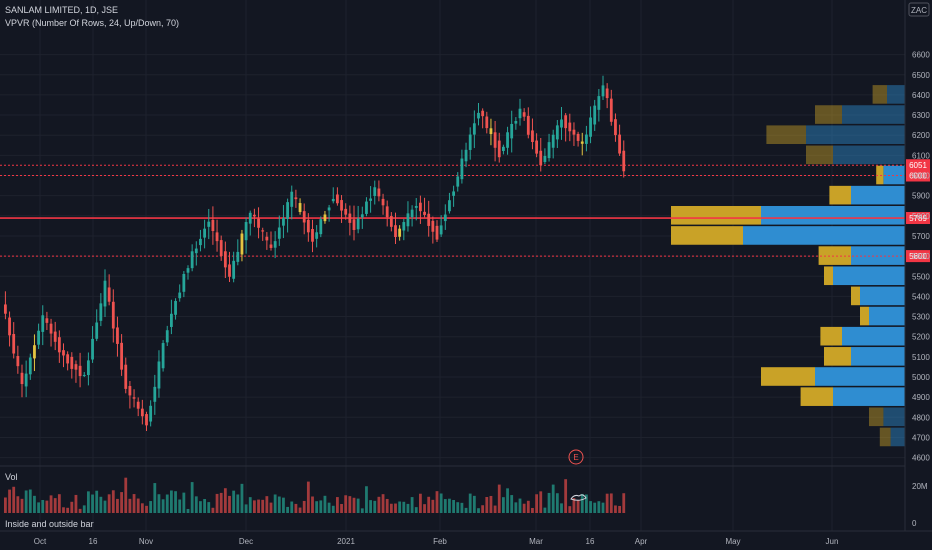  I want to click on earnings-event-icon: E, so click(576, 457).